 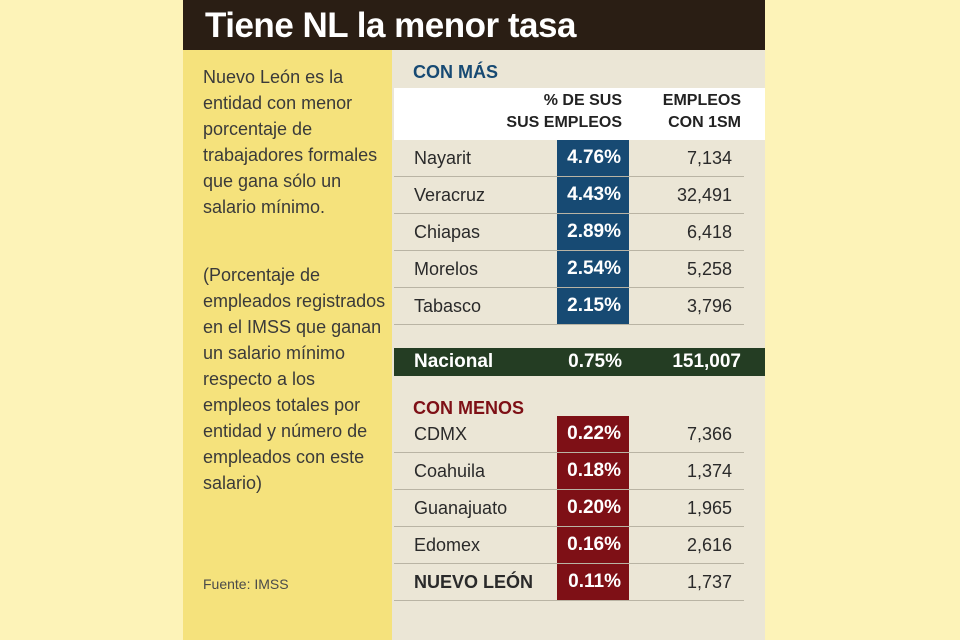 I want to click on table-row: Edomex 0.16% 2,616, so click(x=569, y=545).